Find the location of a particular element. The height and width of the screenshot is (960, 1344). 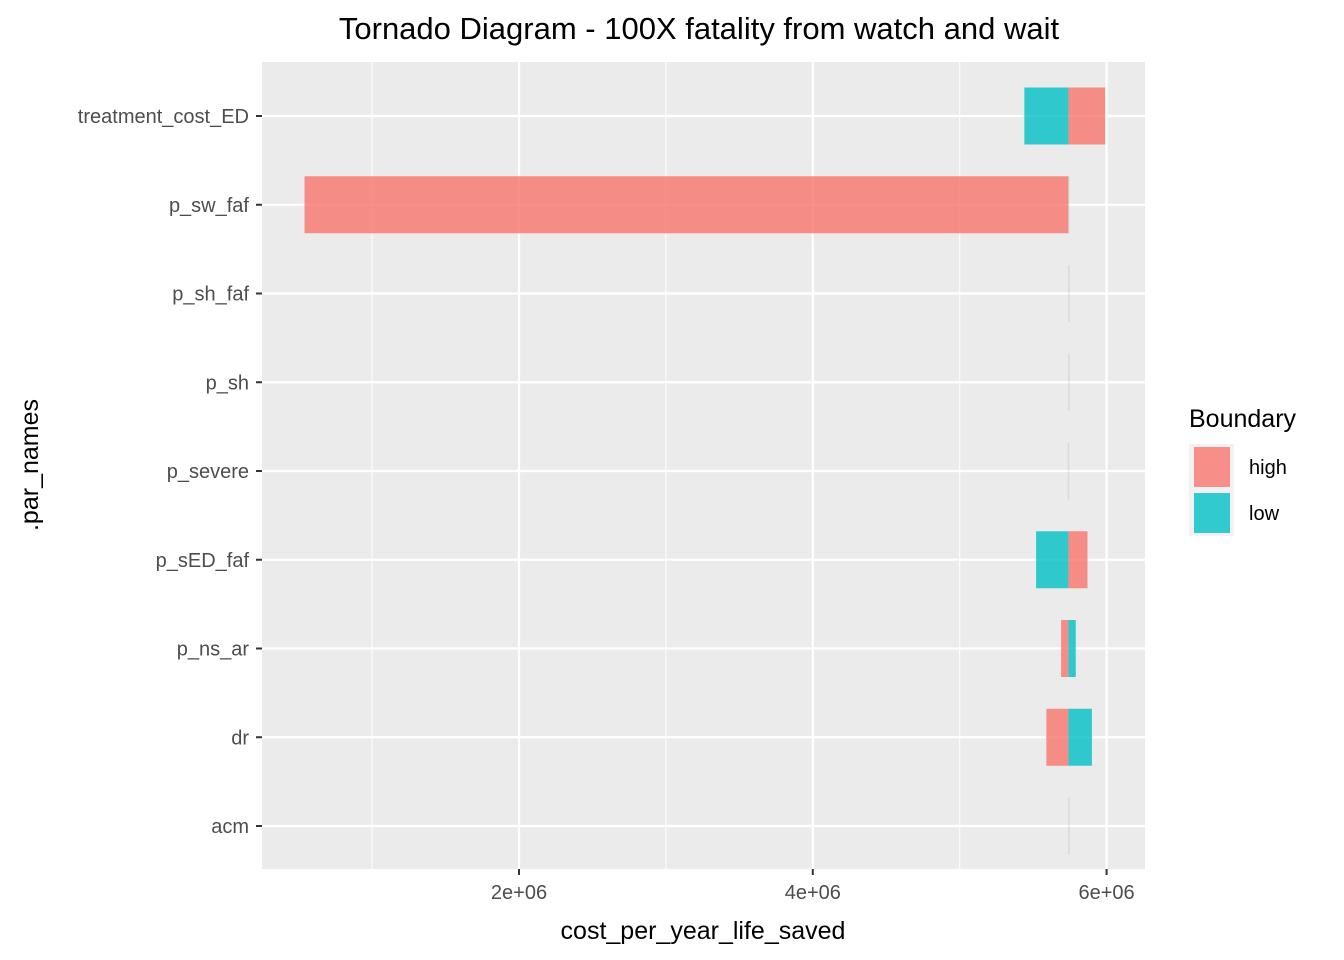

bar-high-p_sh is located at coordinates (1069, 382).